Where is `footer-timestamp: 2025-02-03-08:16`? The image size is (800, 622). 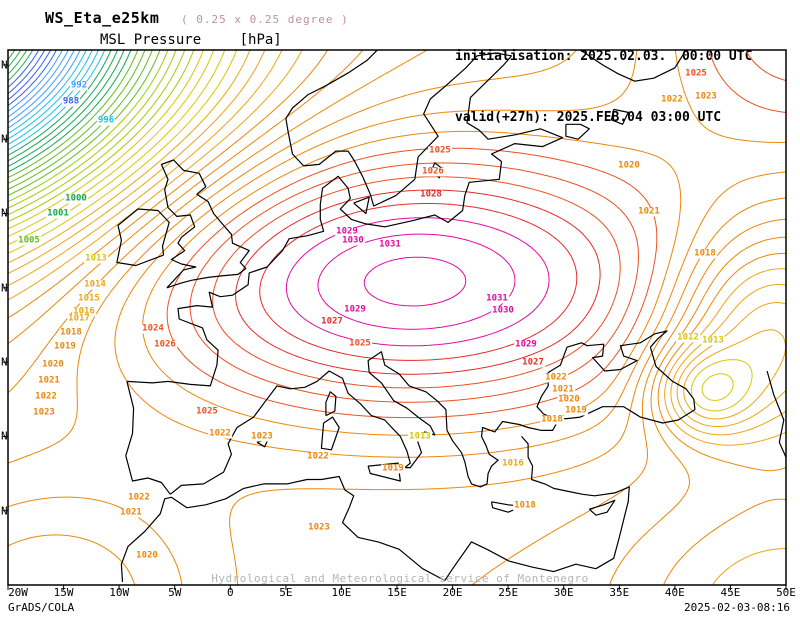
footer-timestamp: 2025-02-03-08:16 is located at coordinates (737, 607).